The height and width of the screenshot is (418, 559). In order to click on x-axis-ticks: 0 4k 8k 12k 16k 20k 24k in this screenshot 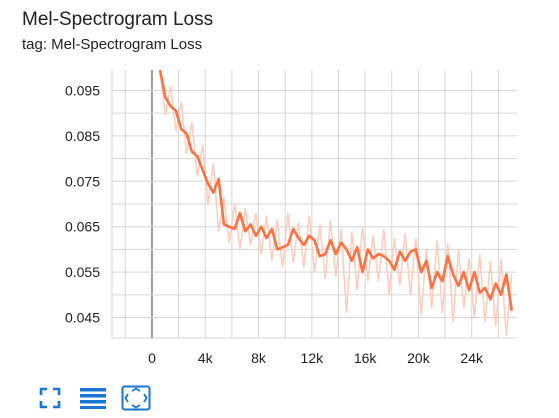, I will do `click(316, 358)`.